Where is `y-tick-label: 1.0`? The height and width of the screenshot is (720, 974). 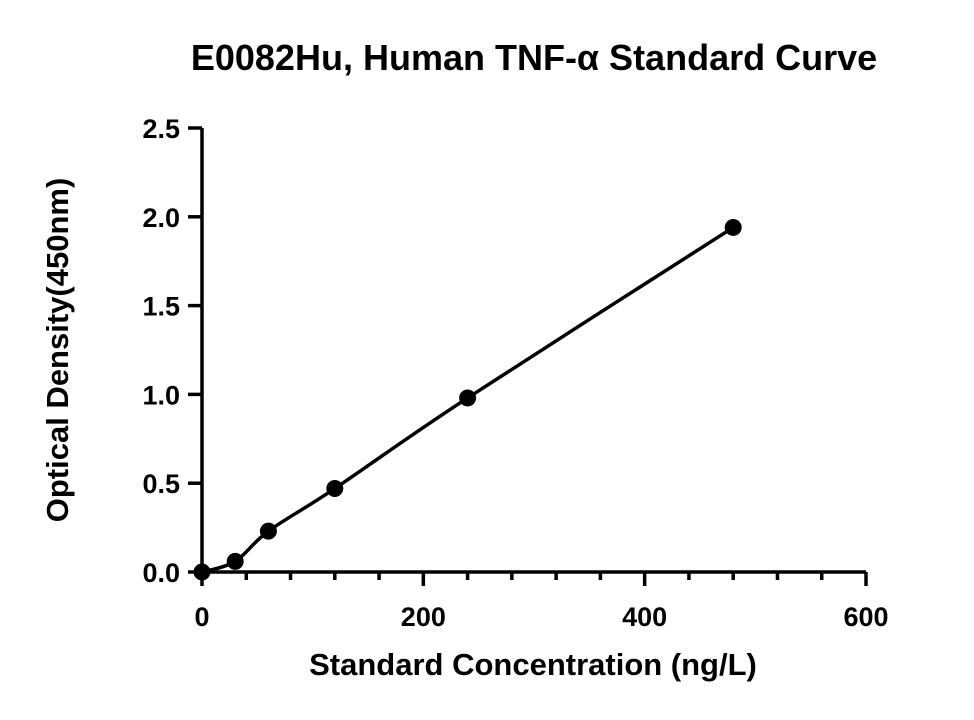 y-tick-label: 1.0 is located at coordinates (161, 395).